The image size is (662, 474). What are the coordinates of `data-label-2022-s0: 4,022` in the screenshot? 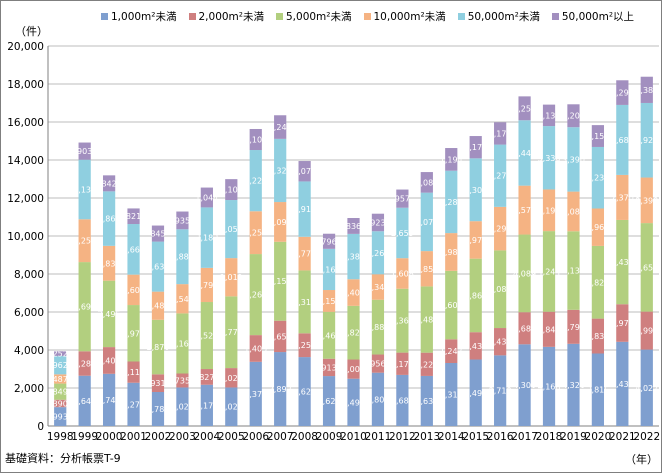 It's located at (646, 388).